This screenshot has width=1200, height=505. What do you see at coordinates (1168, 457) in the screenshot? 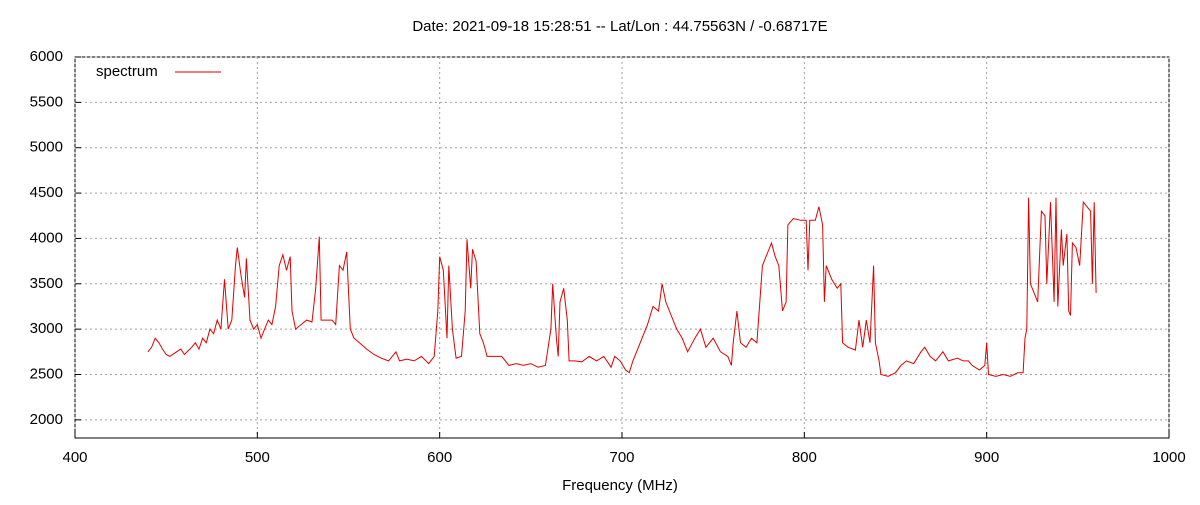
I see `x-tick-label: 1000` at bounding box center [1168, 457].